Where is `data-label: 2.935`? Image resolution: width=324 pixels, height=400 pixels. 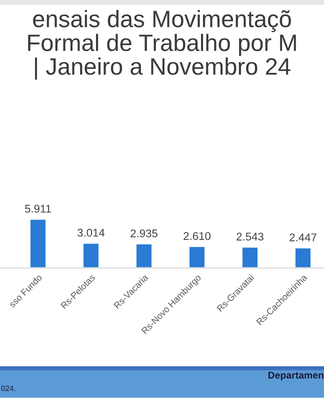
data-label: 2.935 is located at coordinates (144, 233).